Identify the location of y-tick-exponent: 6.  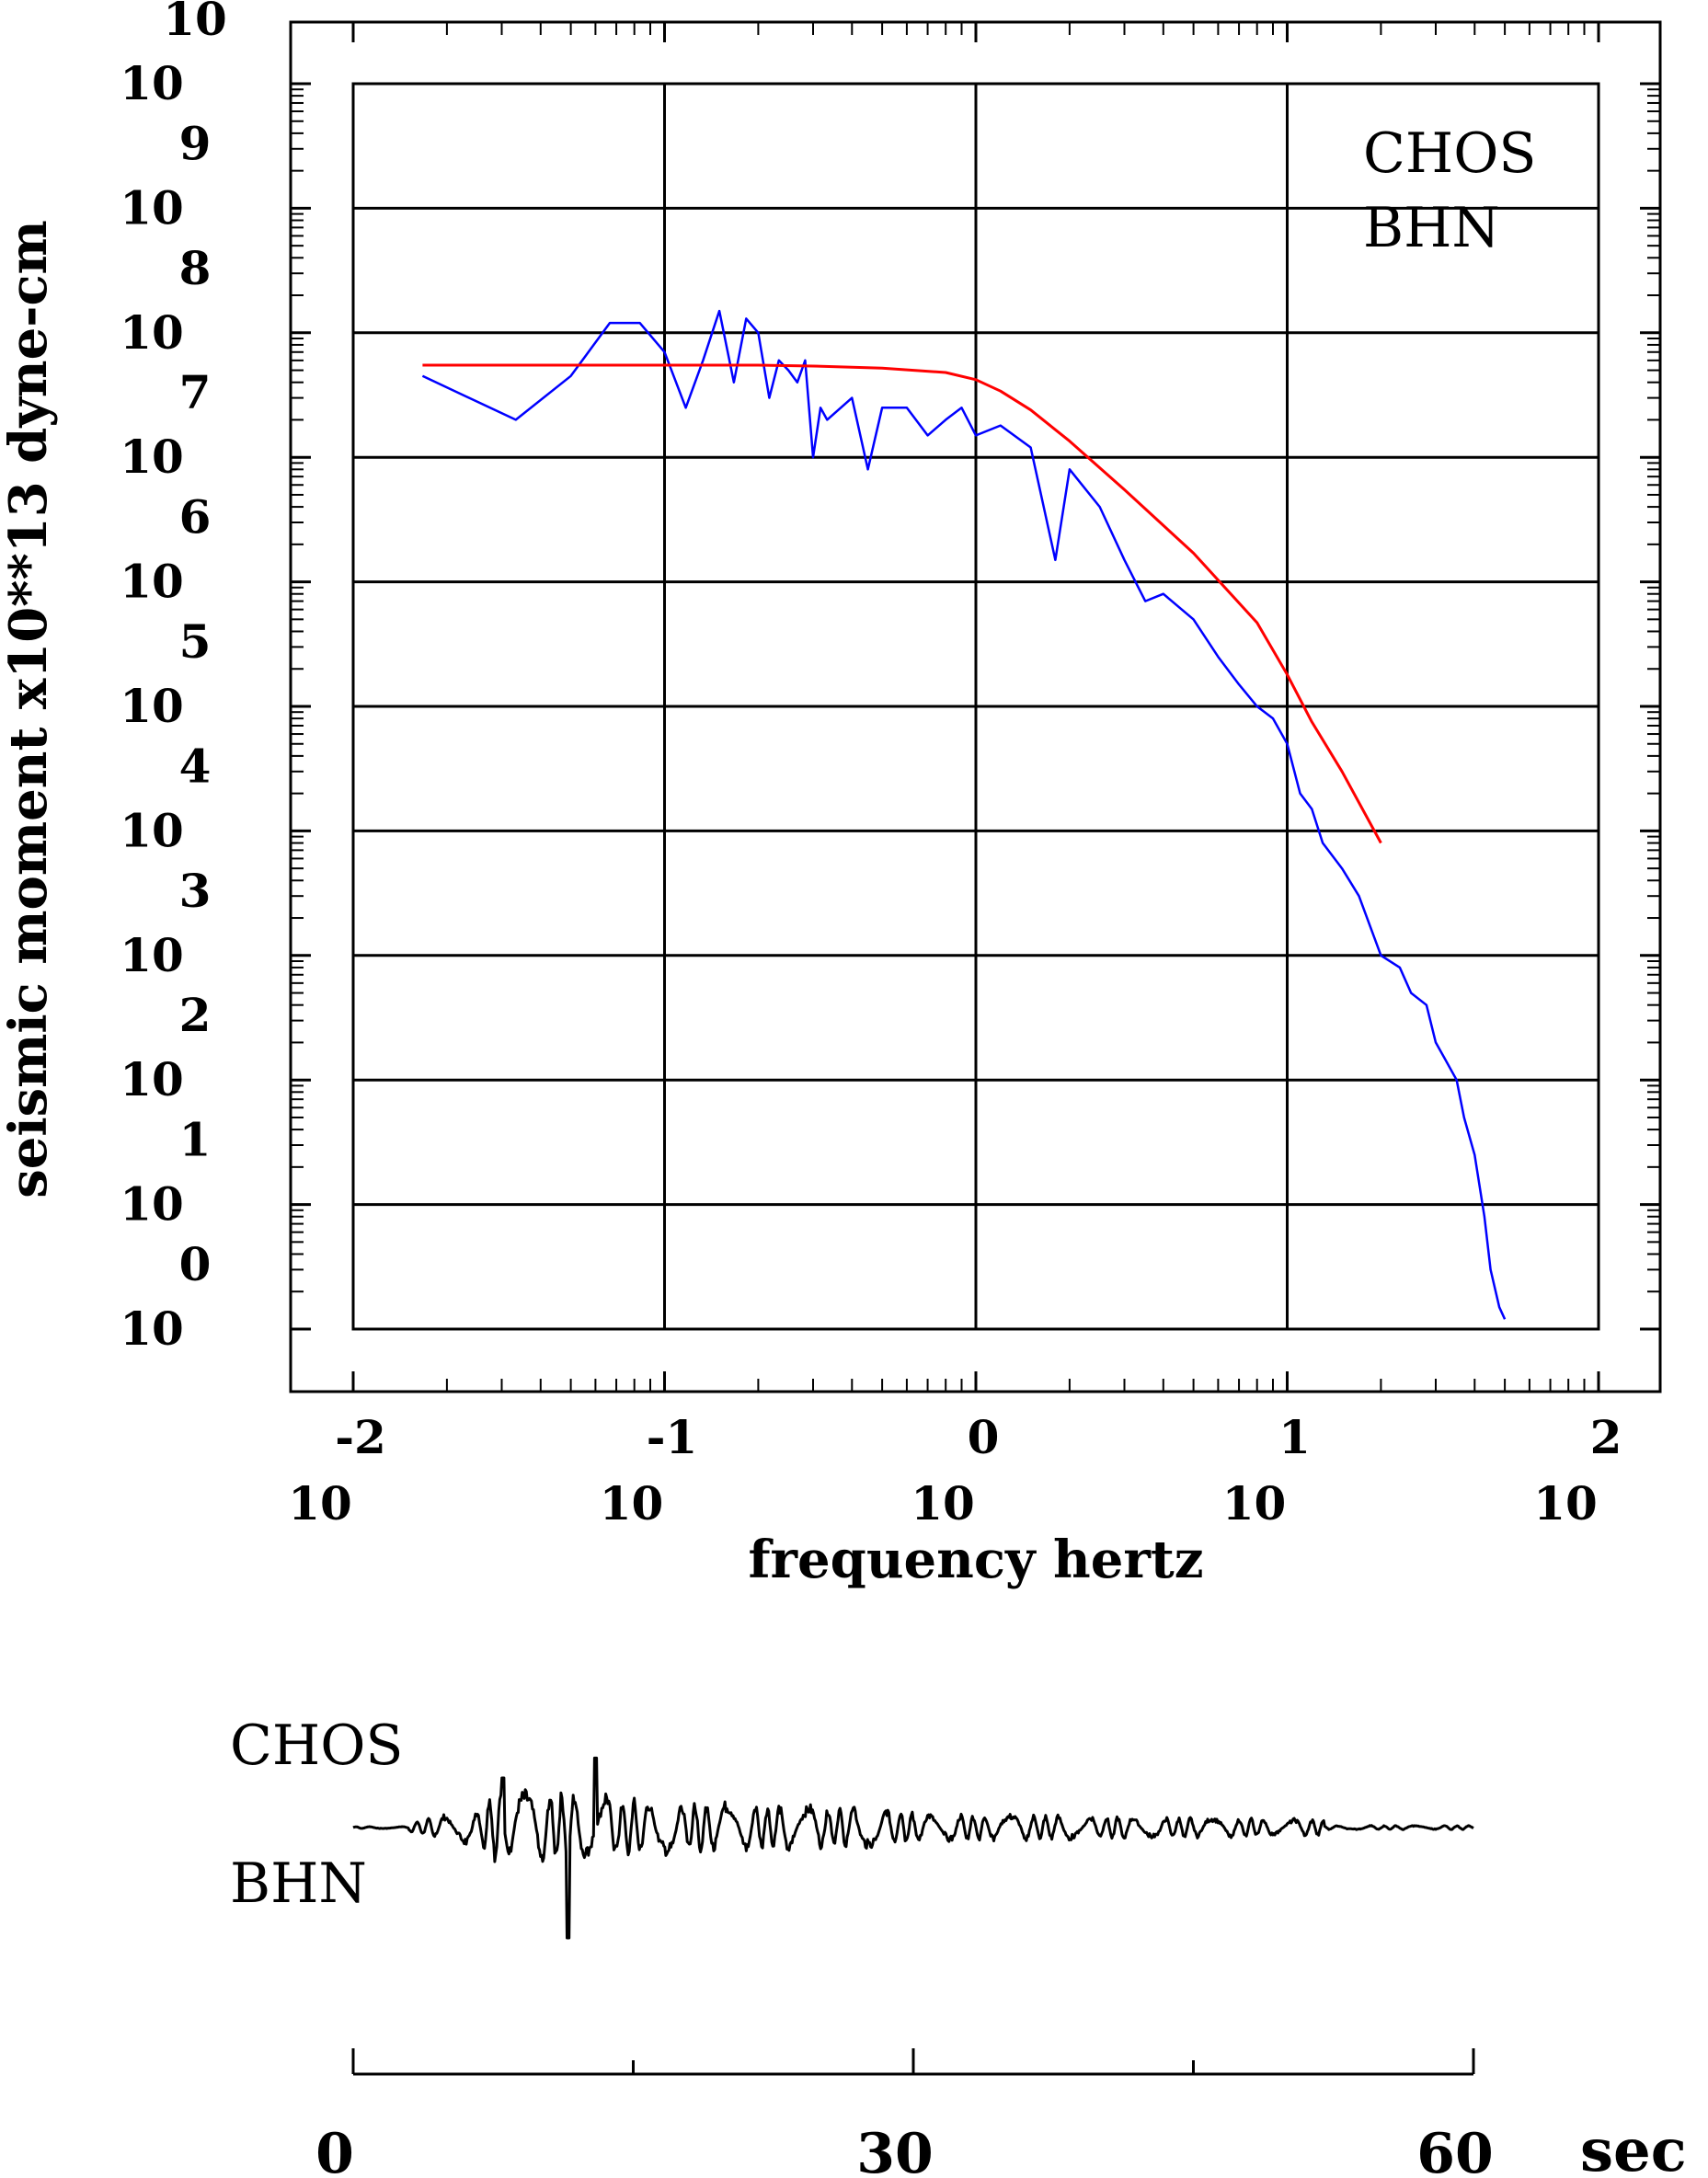
(195, 517).